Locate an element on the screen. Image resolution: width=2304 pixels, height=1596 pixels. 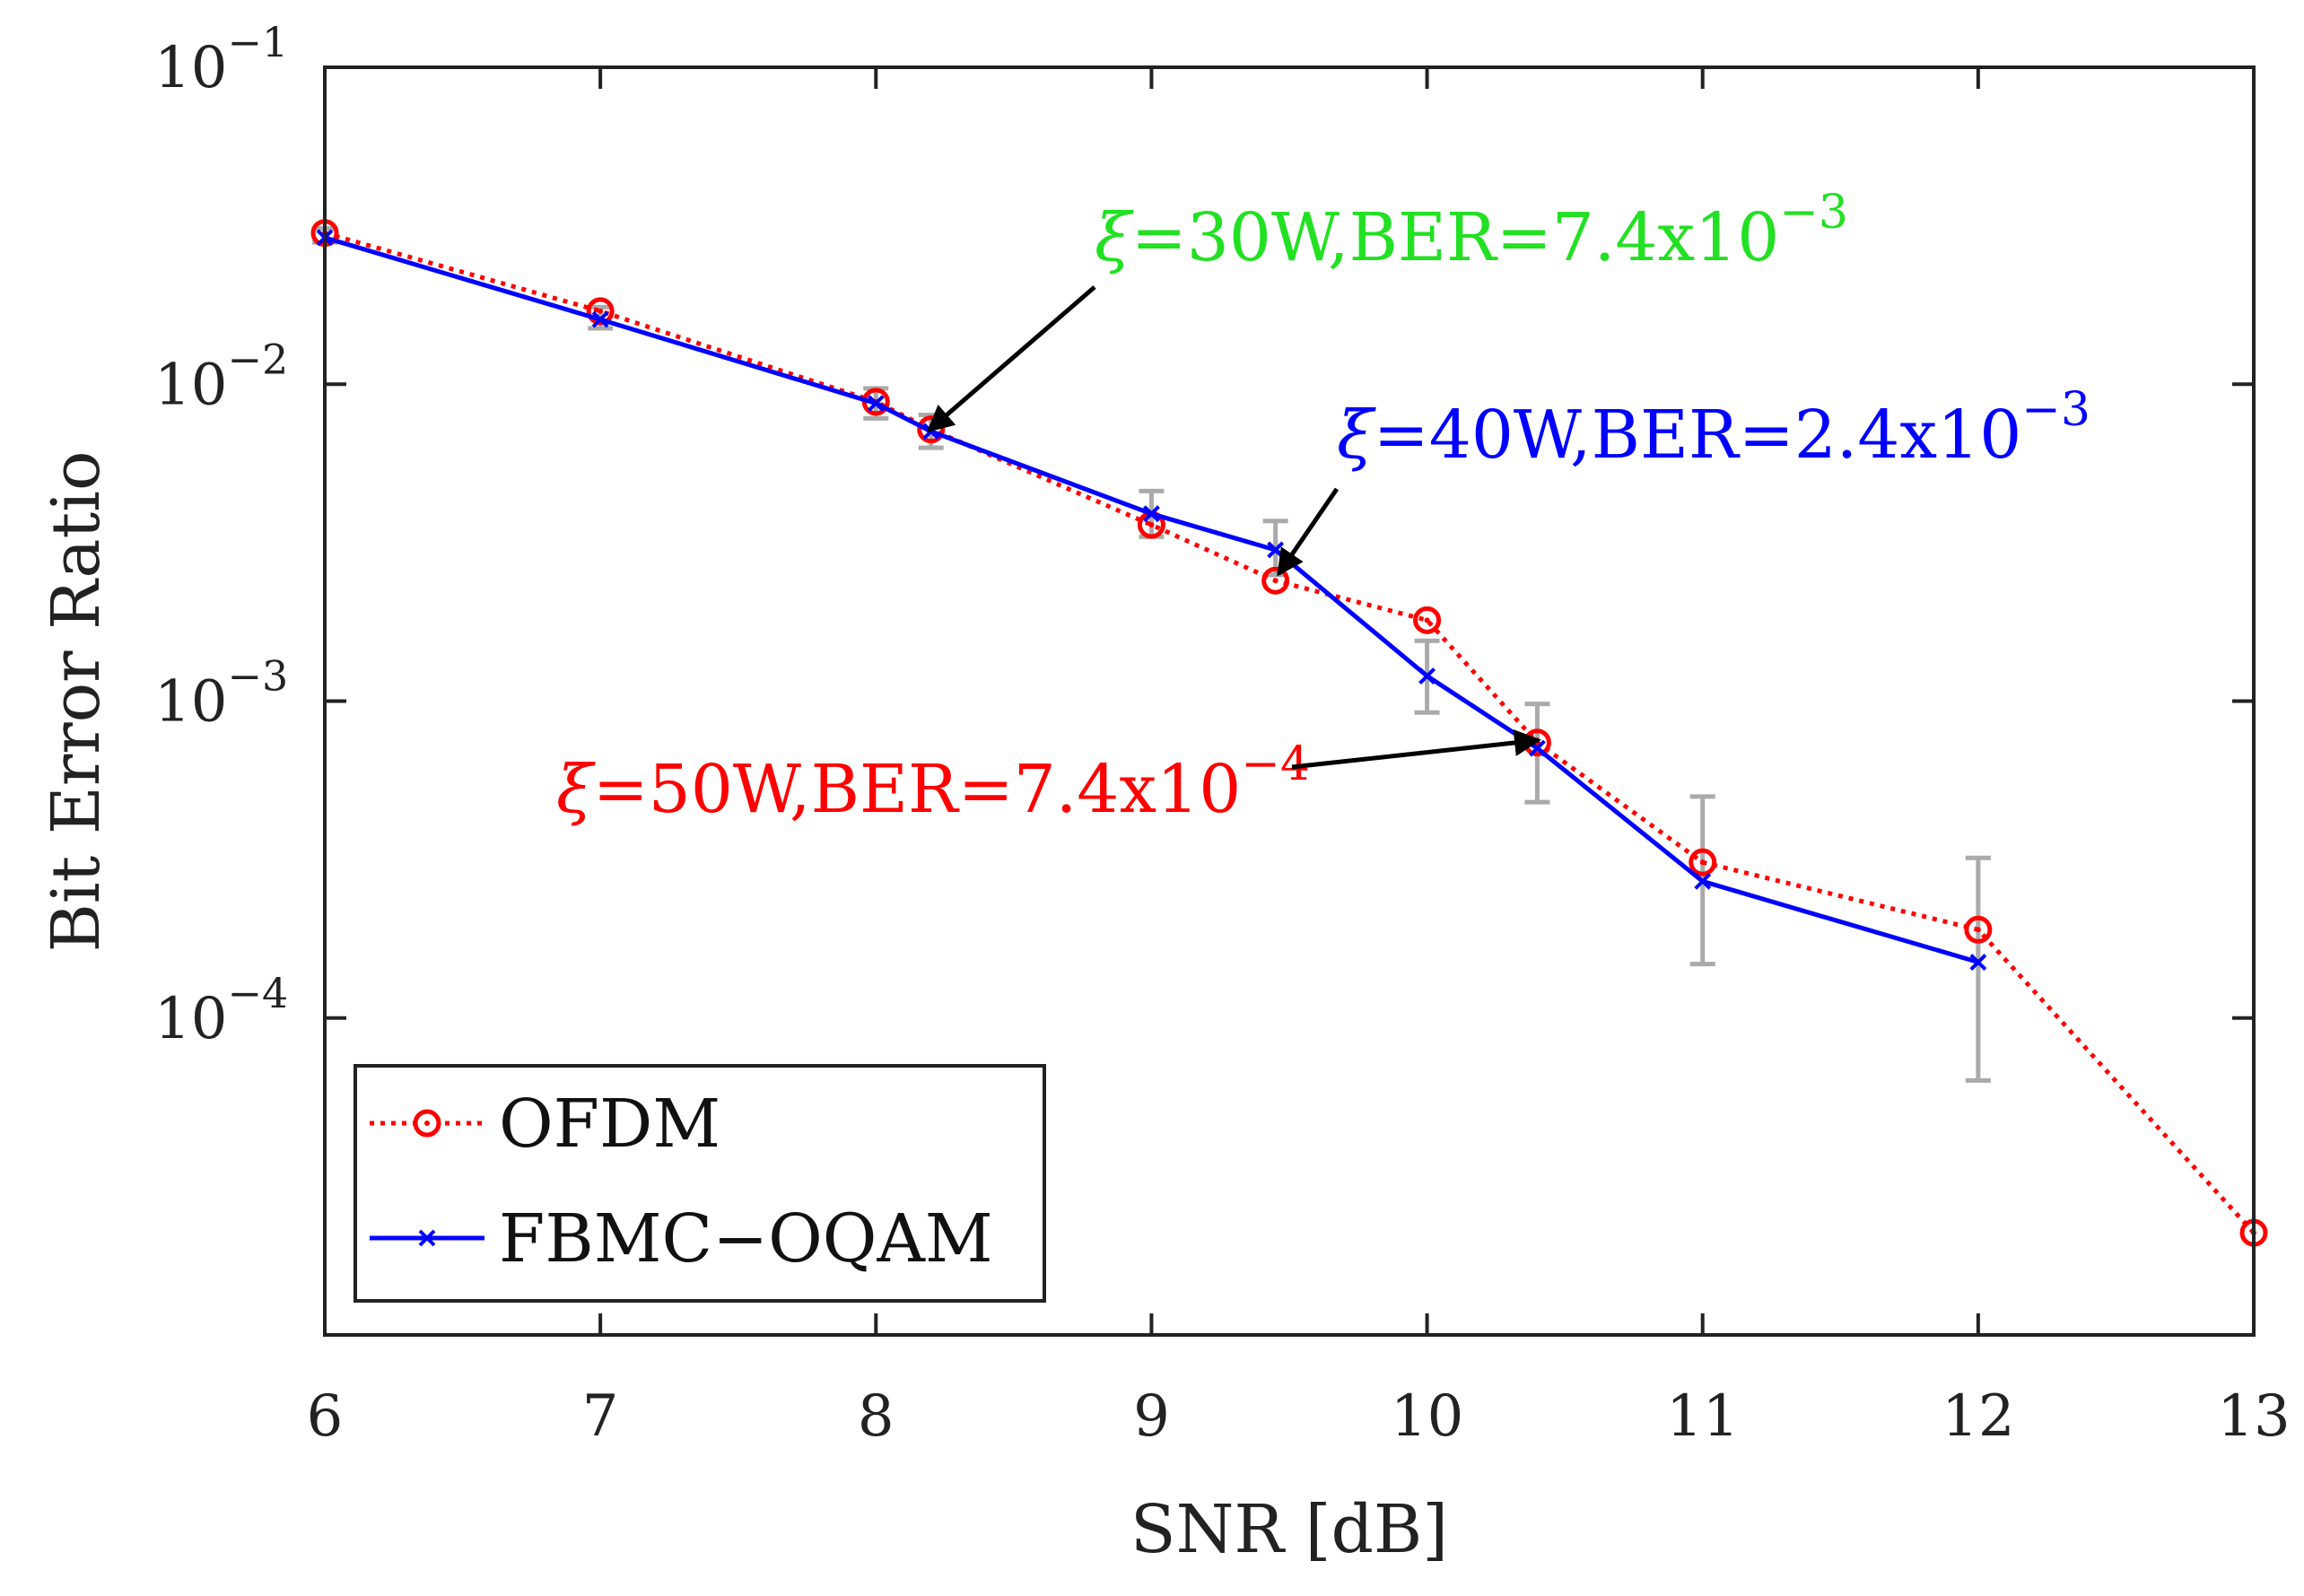
legend-entry: OFDM is located at coordinates (609, 1124).